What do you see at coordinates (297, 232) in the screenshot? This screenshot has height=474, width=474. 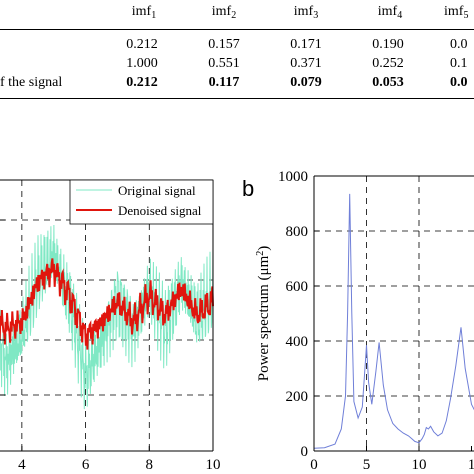 I see `y-tick-label: 800` at bounding box center [297, 232].